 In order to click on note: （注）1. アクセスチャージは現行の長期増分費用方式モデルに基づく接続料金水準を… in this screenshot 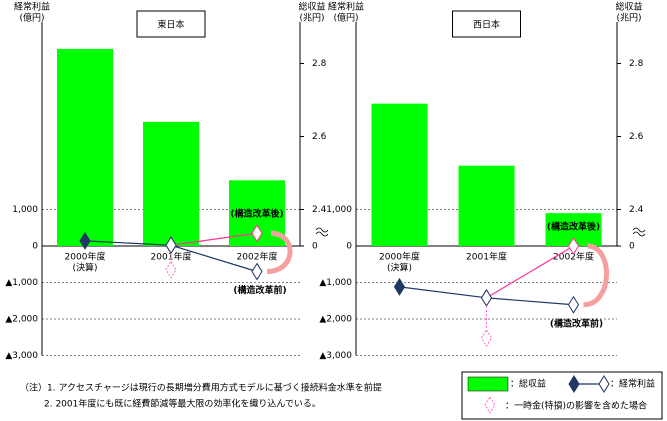, I will do `click(201, 388)`.